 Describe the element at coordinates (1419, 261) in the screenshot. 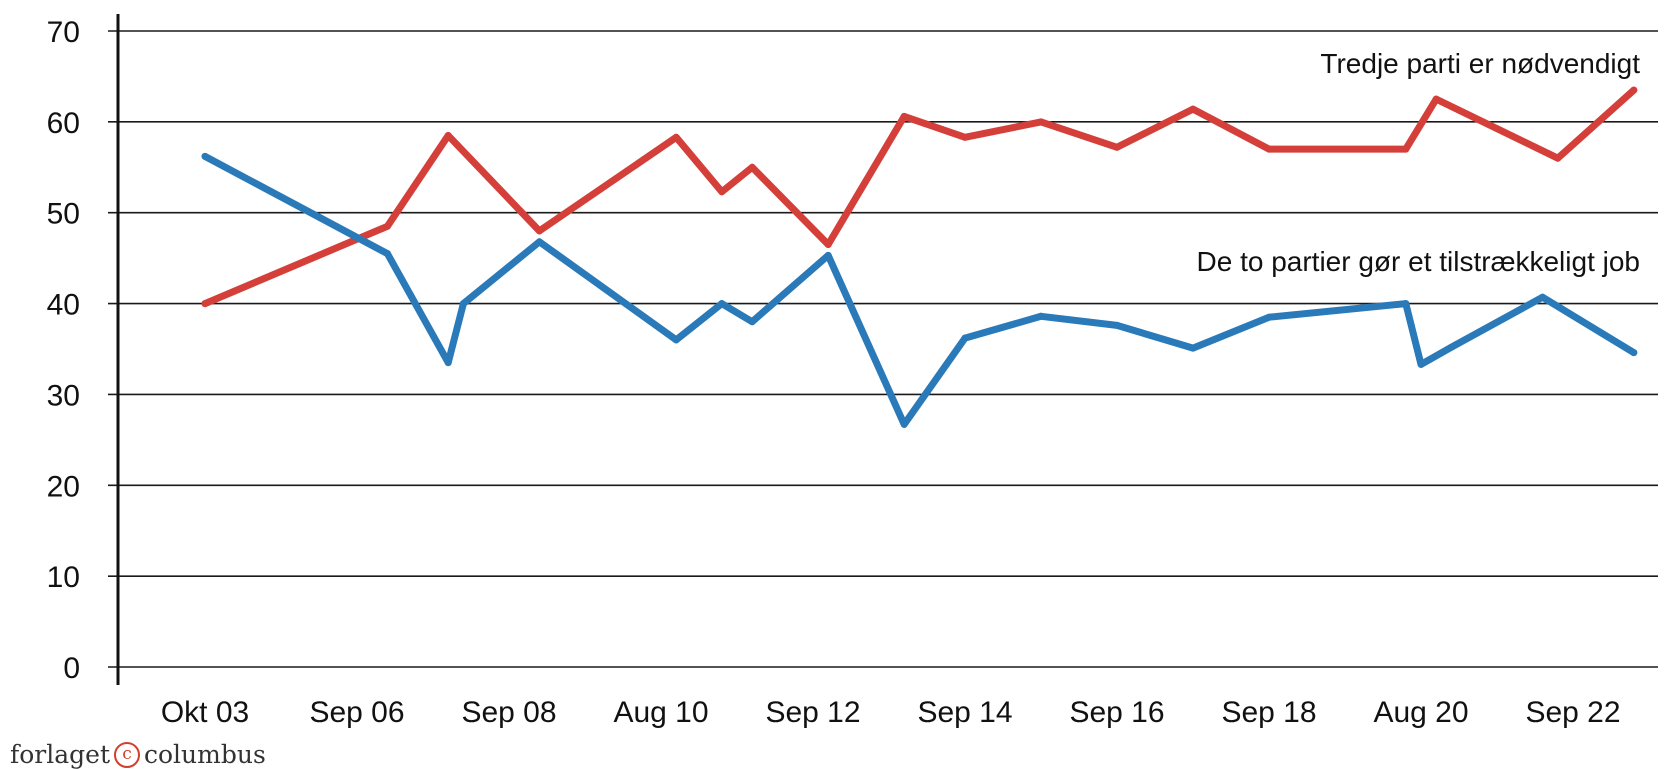

I see `series-label-blue: De to partier gør et tilstrækkeligt job` at that location.